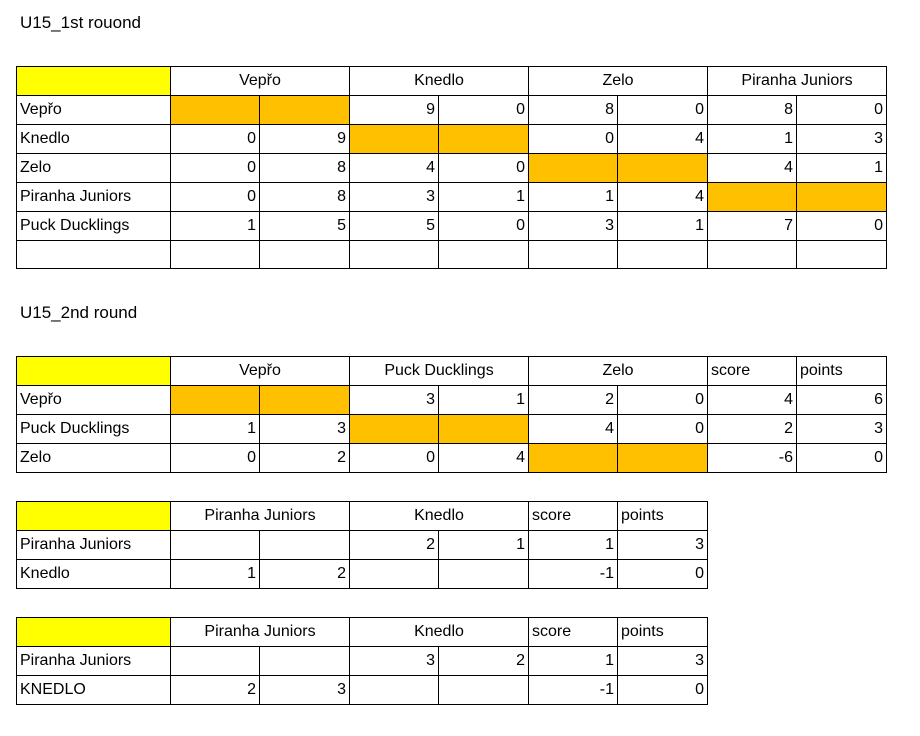 Image resolution: width=920 pixels, height=736 pixels. What do you see at coordinates (362, 690) in the screenshot?
I see `table-row: KNEDLO 2 3 -1 0` at bounding box center [362, 690].